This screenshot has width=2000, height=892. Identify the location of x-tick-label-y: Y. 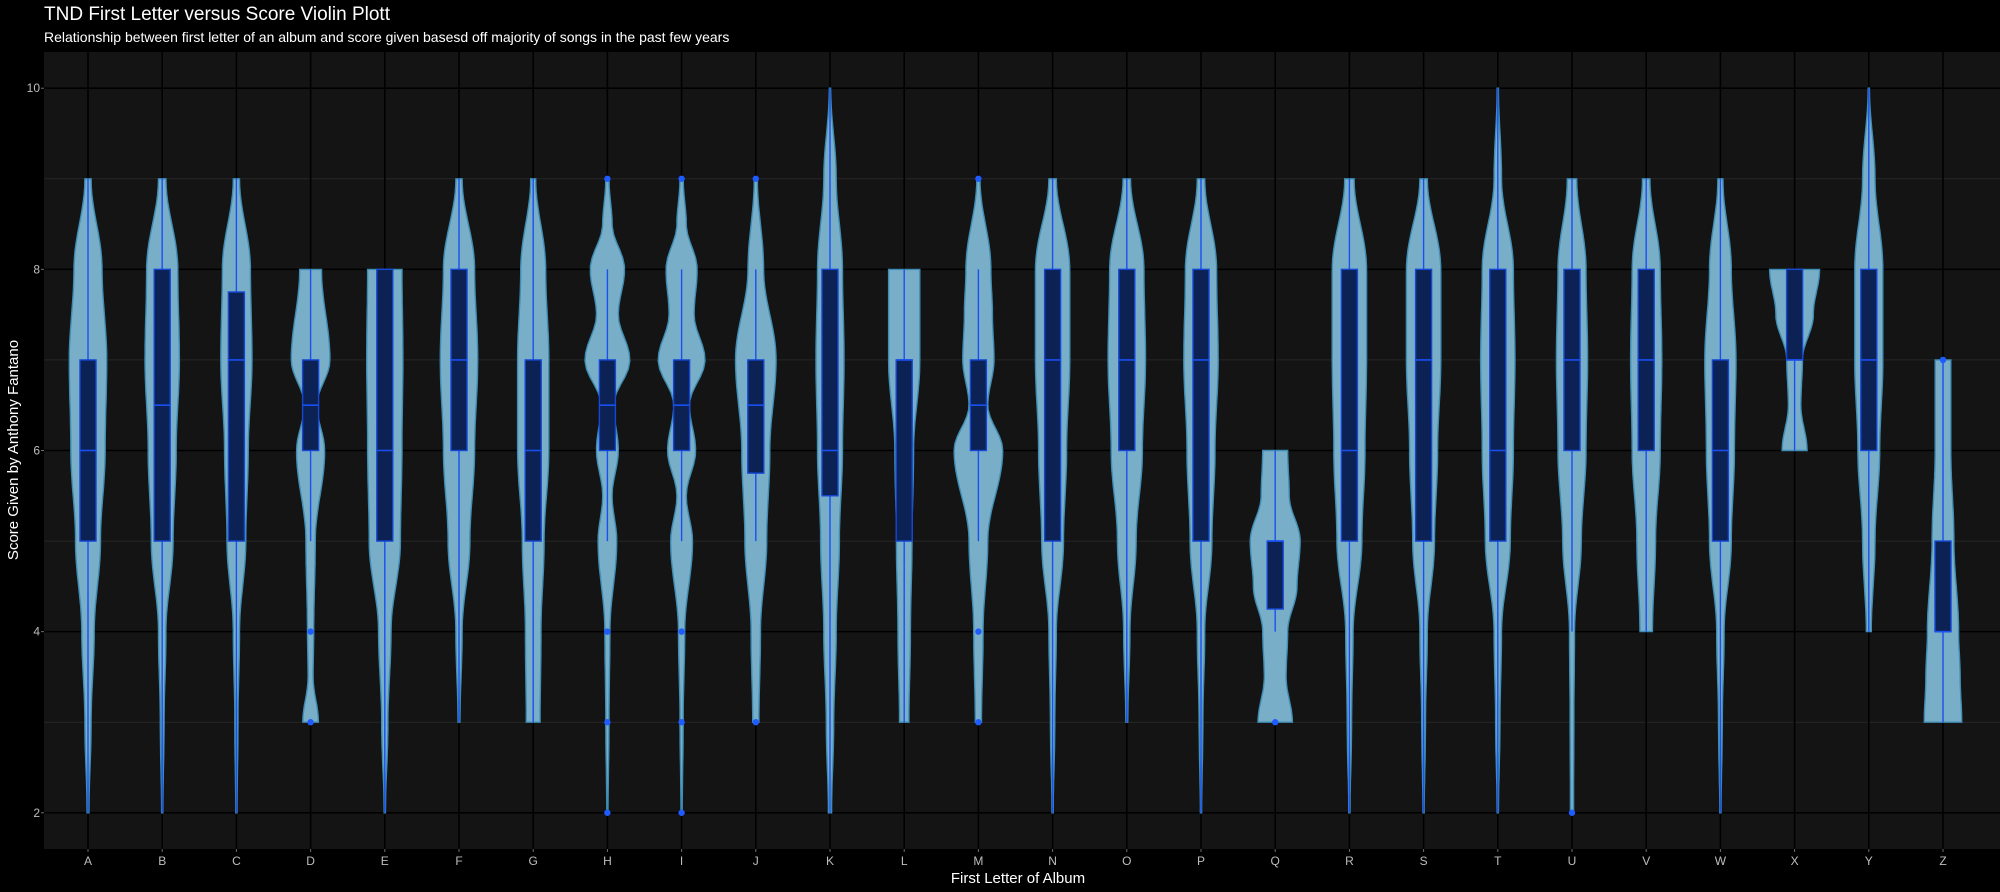
(1869, 861).